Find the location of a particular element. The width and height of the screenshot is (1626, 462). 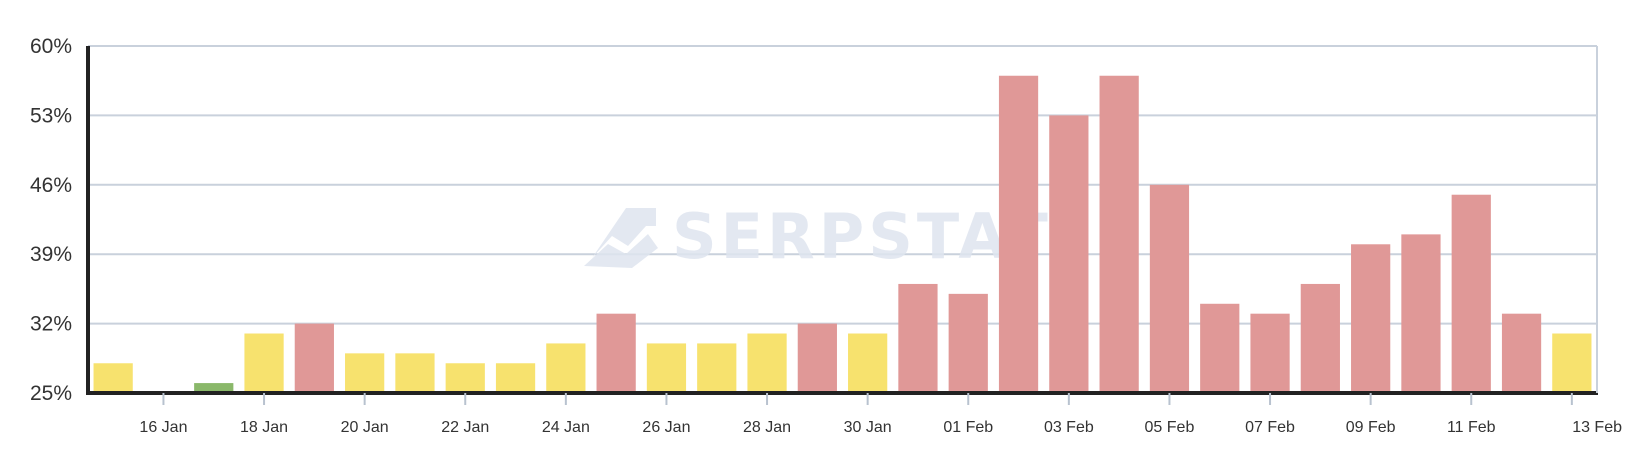

x-tick-label: 03 Feb is located at coordinates (1069, 427).